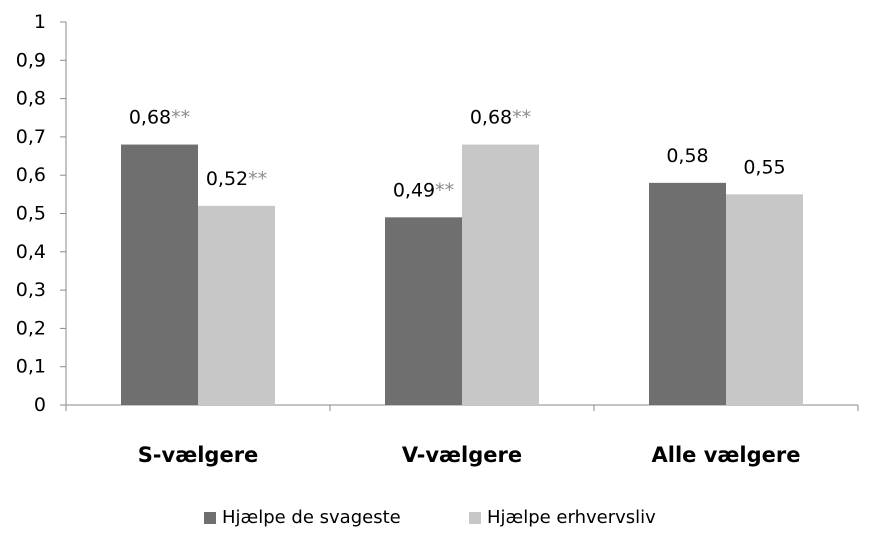 The width and height of the screenshot is (871, 536). What do you see at coordinates (726, 455) in the screenshot?
I see `category-label: Alle vælgere` at bounding box center [726, 455].